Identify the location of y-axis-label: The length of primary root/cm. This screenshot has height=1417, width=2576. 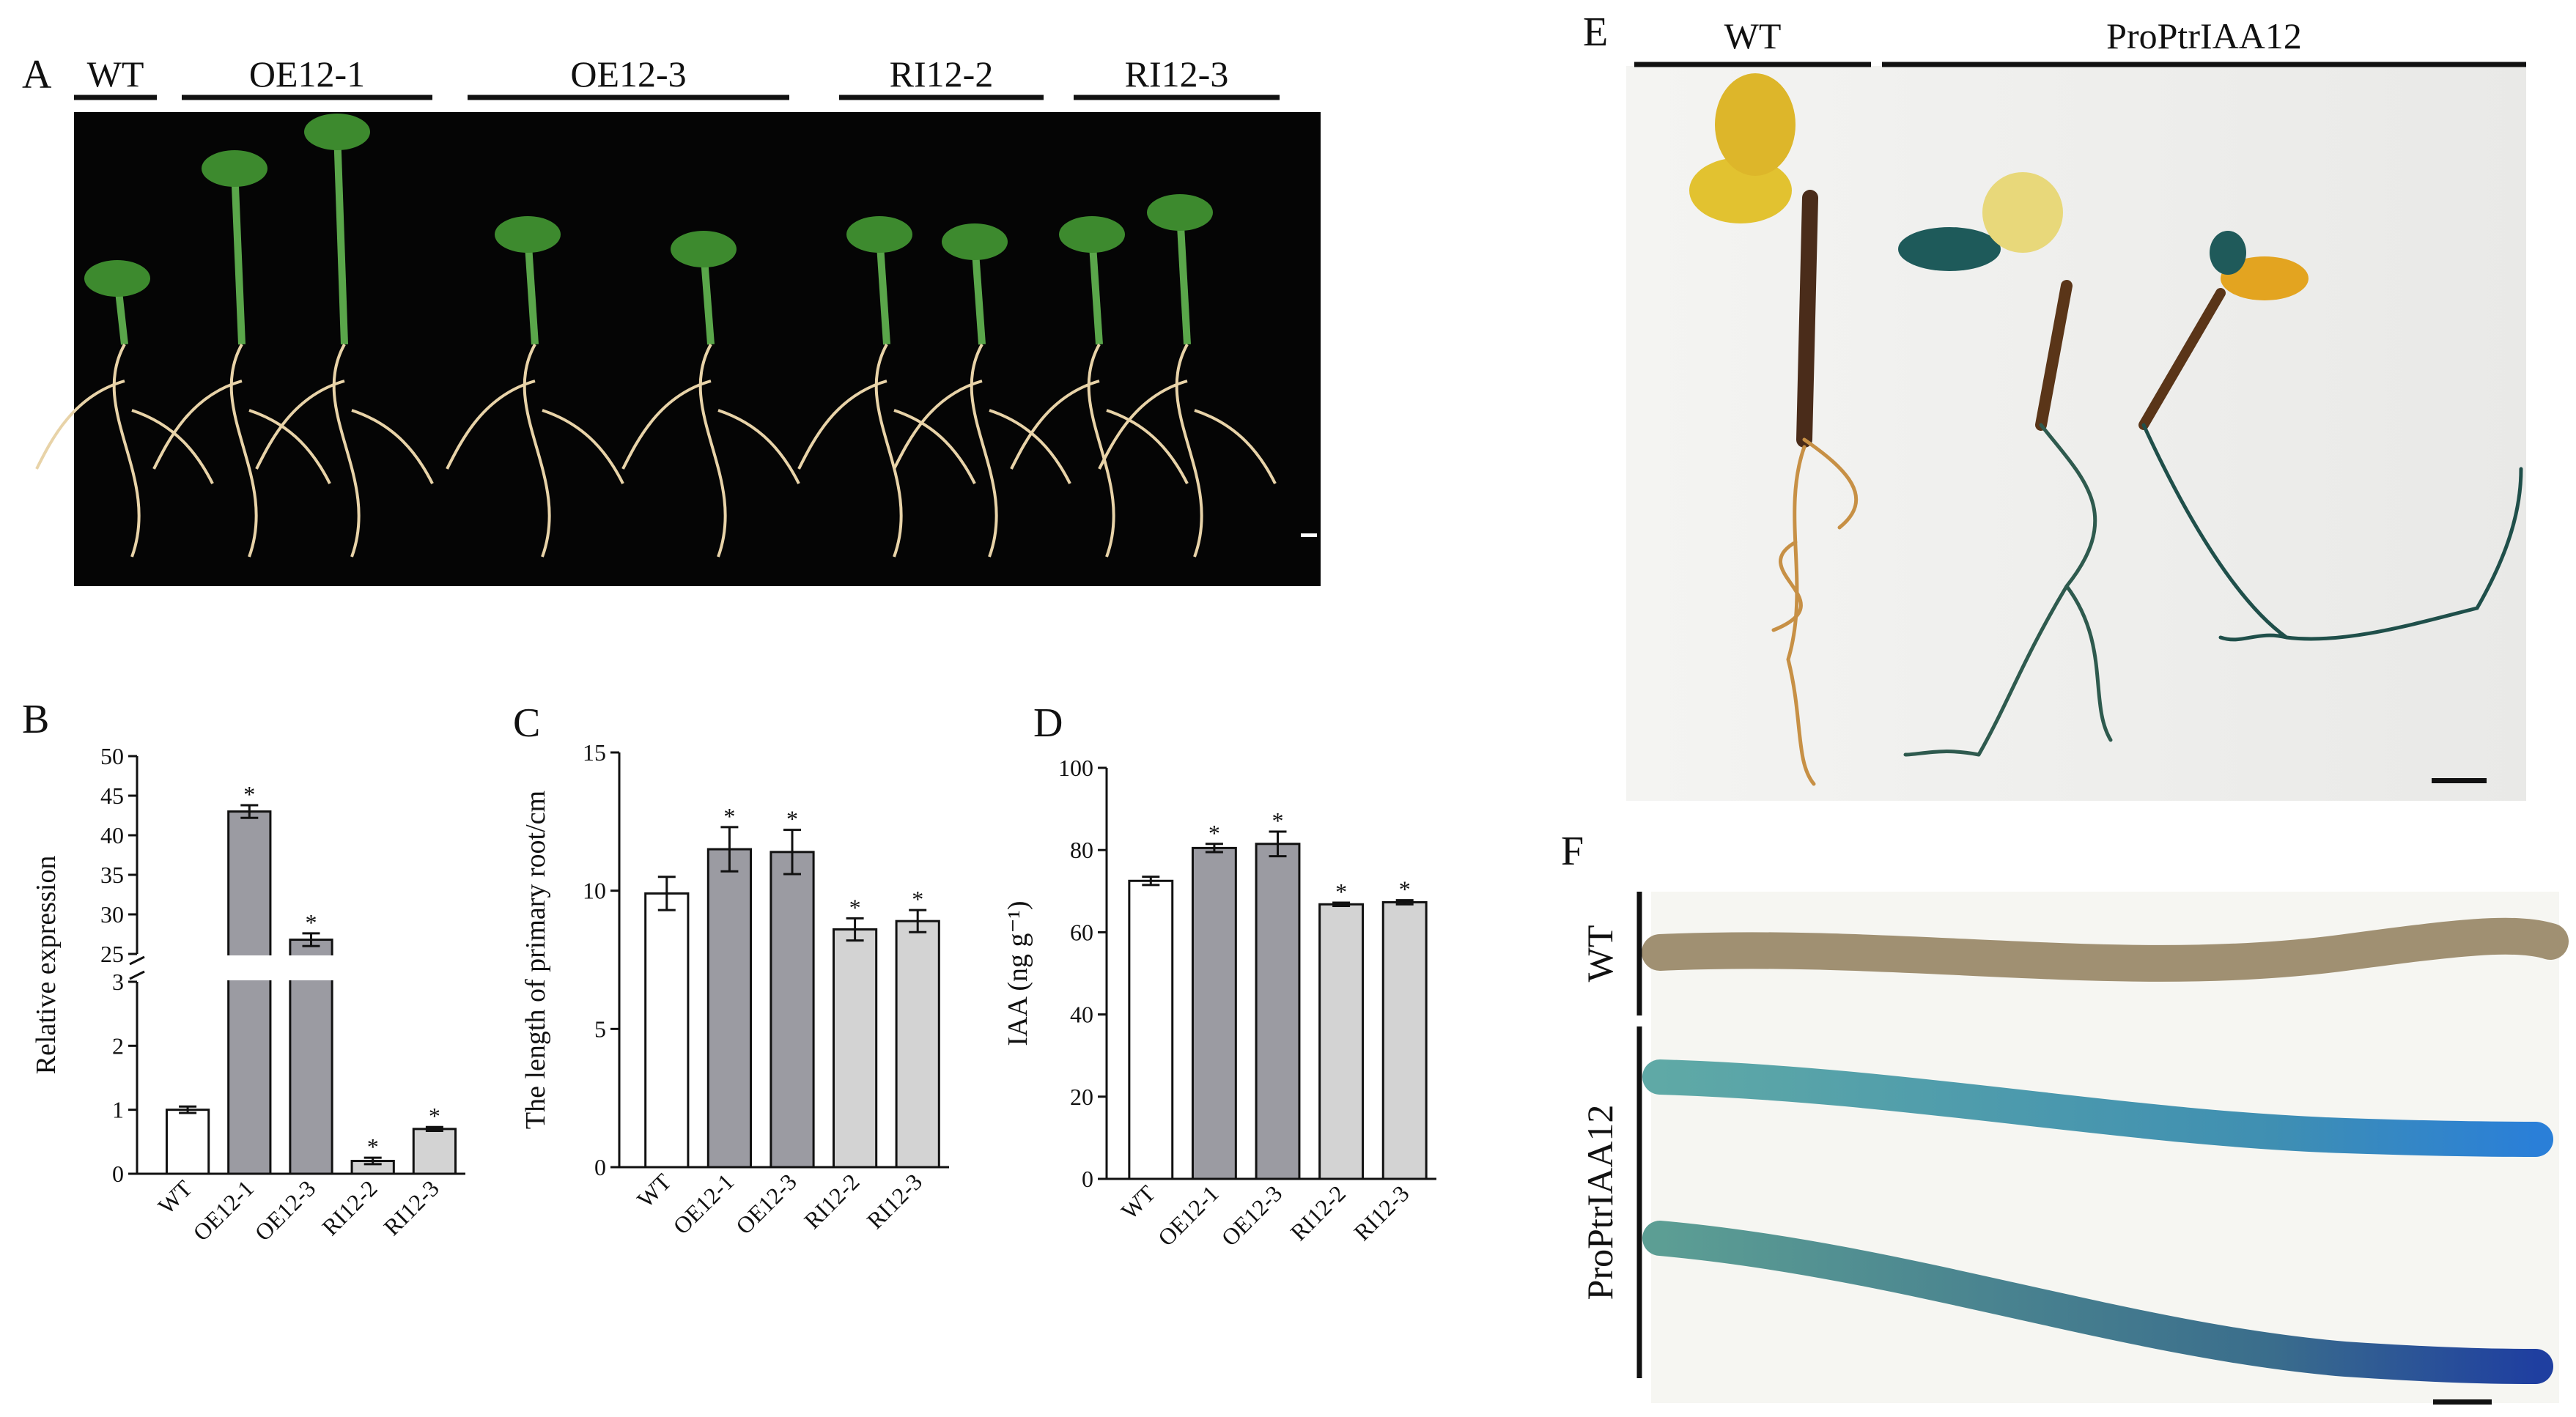
(535, 960).